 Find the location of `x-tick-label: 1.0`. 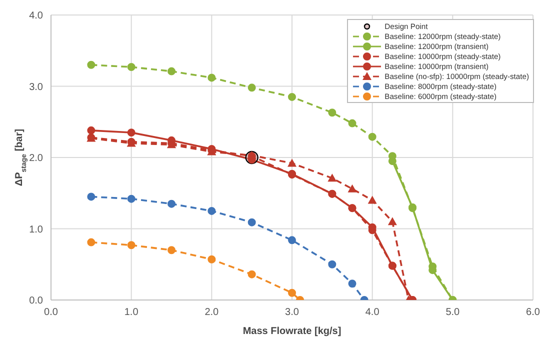

x-tick-label: 1.0 is located at coordinates (131, 312).